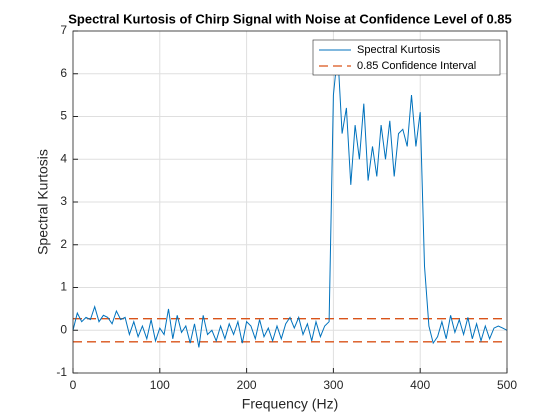  Describe the element at coordinates (63, 73) in the screenshot. I see `y-tick-label: 6` at that location.